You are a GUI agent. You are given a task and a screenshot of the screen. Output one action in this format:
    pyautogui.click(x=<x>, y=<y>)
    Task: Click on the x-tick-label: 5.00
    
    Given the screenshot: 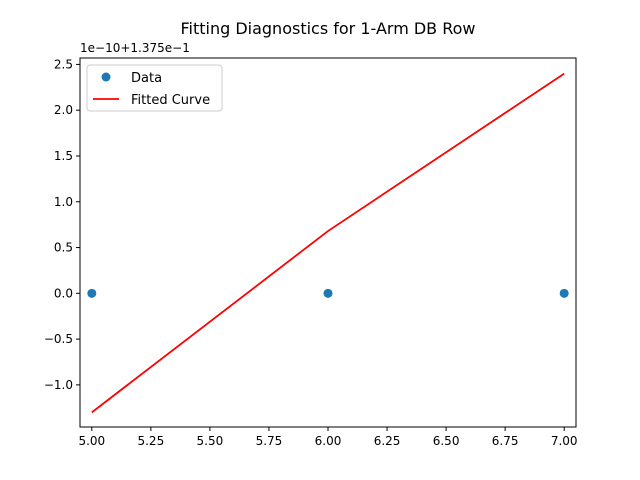 What is the action you would take?
    pyautogui.click(x=91, y=441)
    